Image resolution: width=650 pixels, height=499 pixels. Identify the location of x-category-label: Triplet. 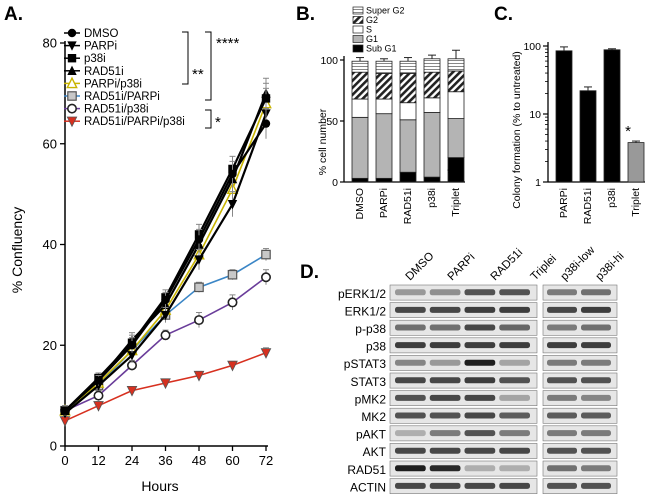
(456, 202).